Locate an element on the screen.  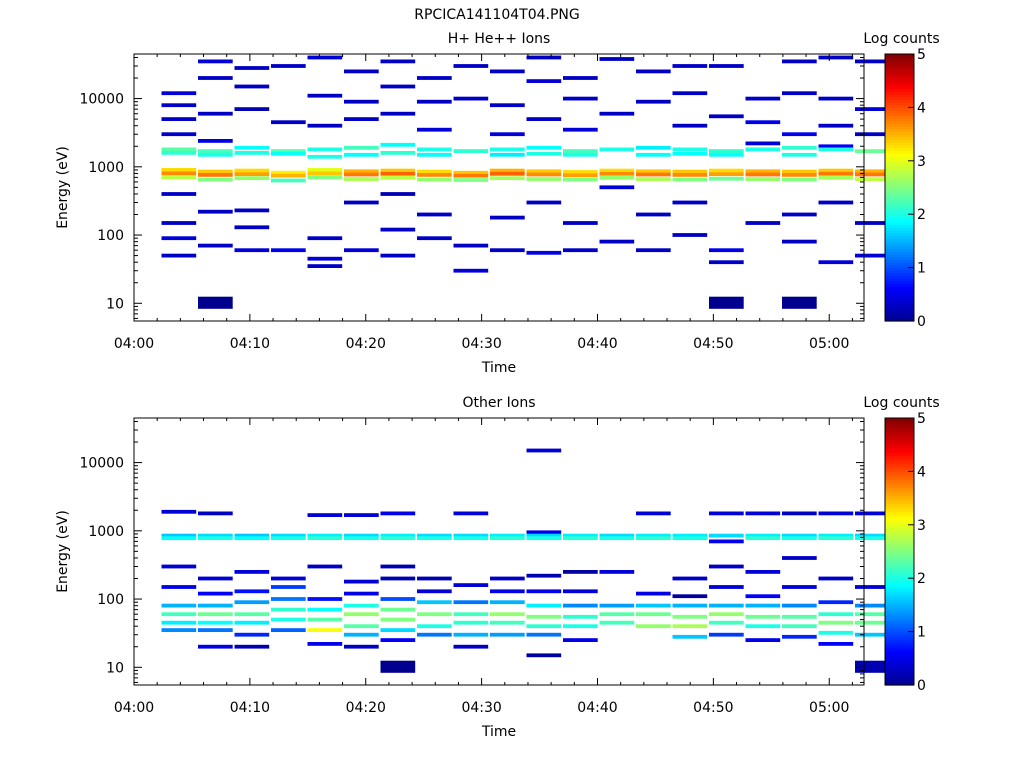
colorbar-tick-label: 2 is located at coordinates (921, 215).